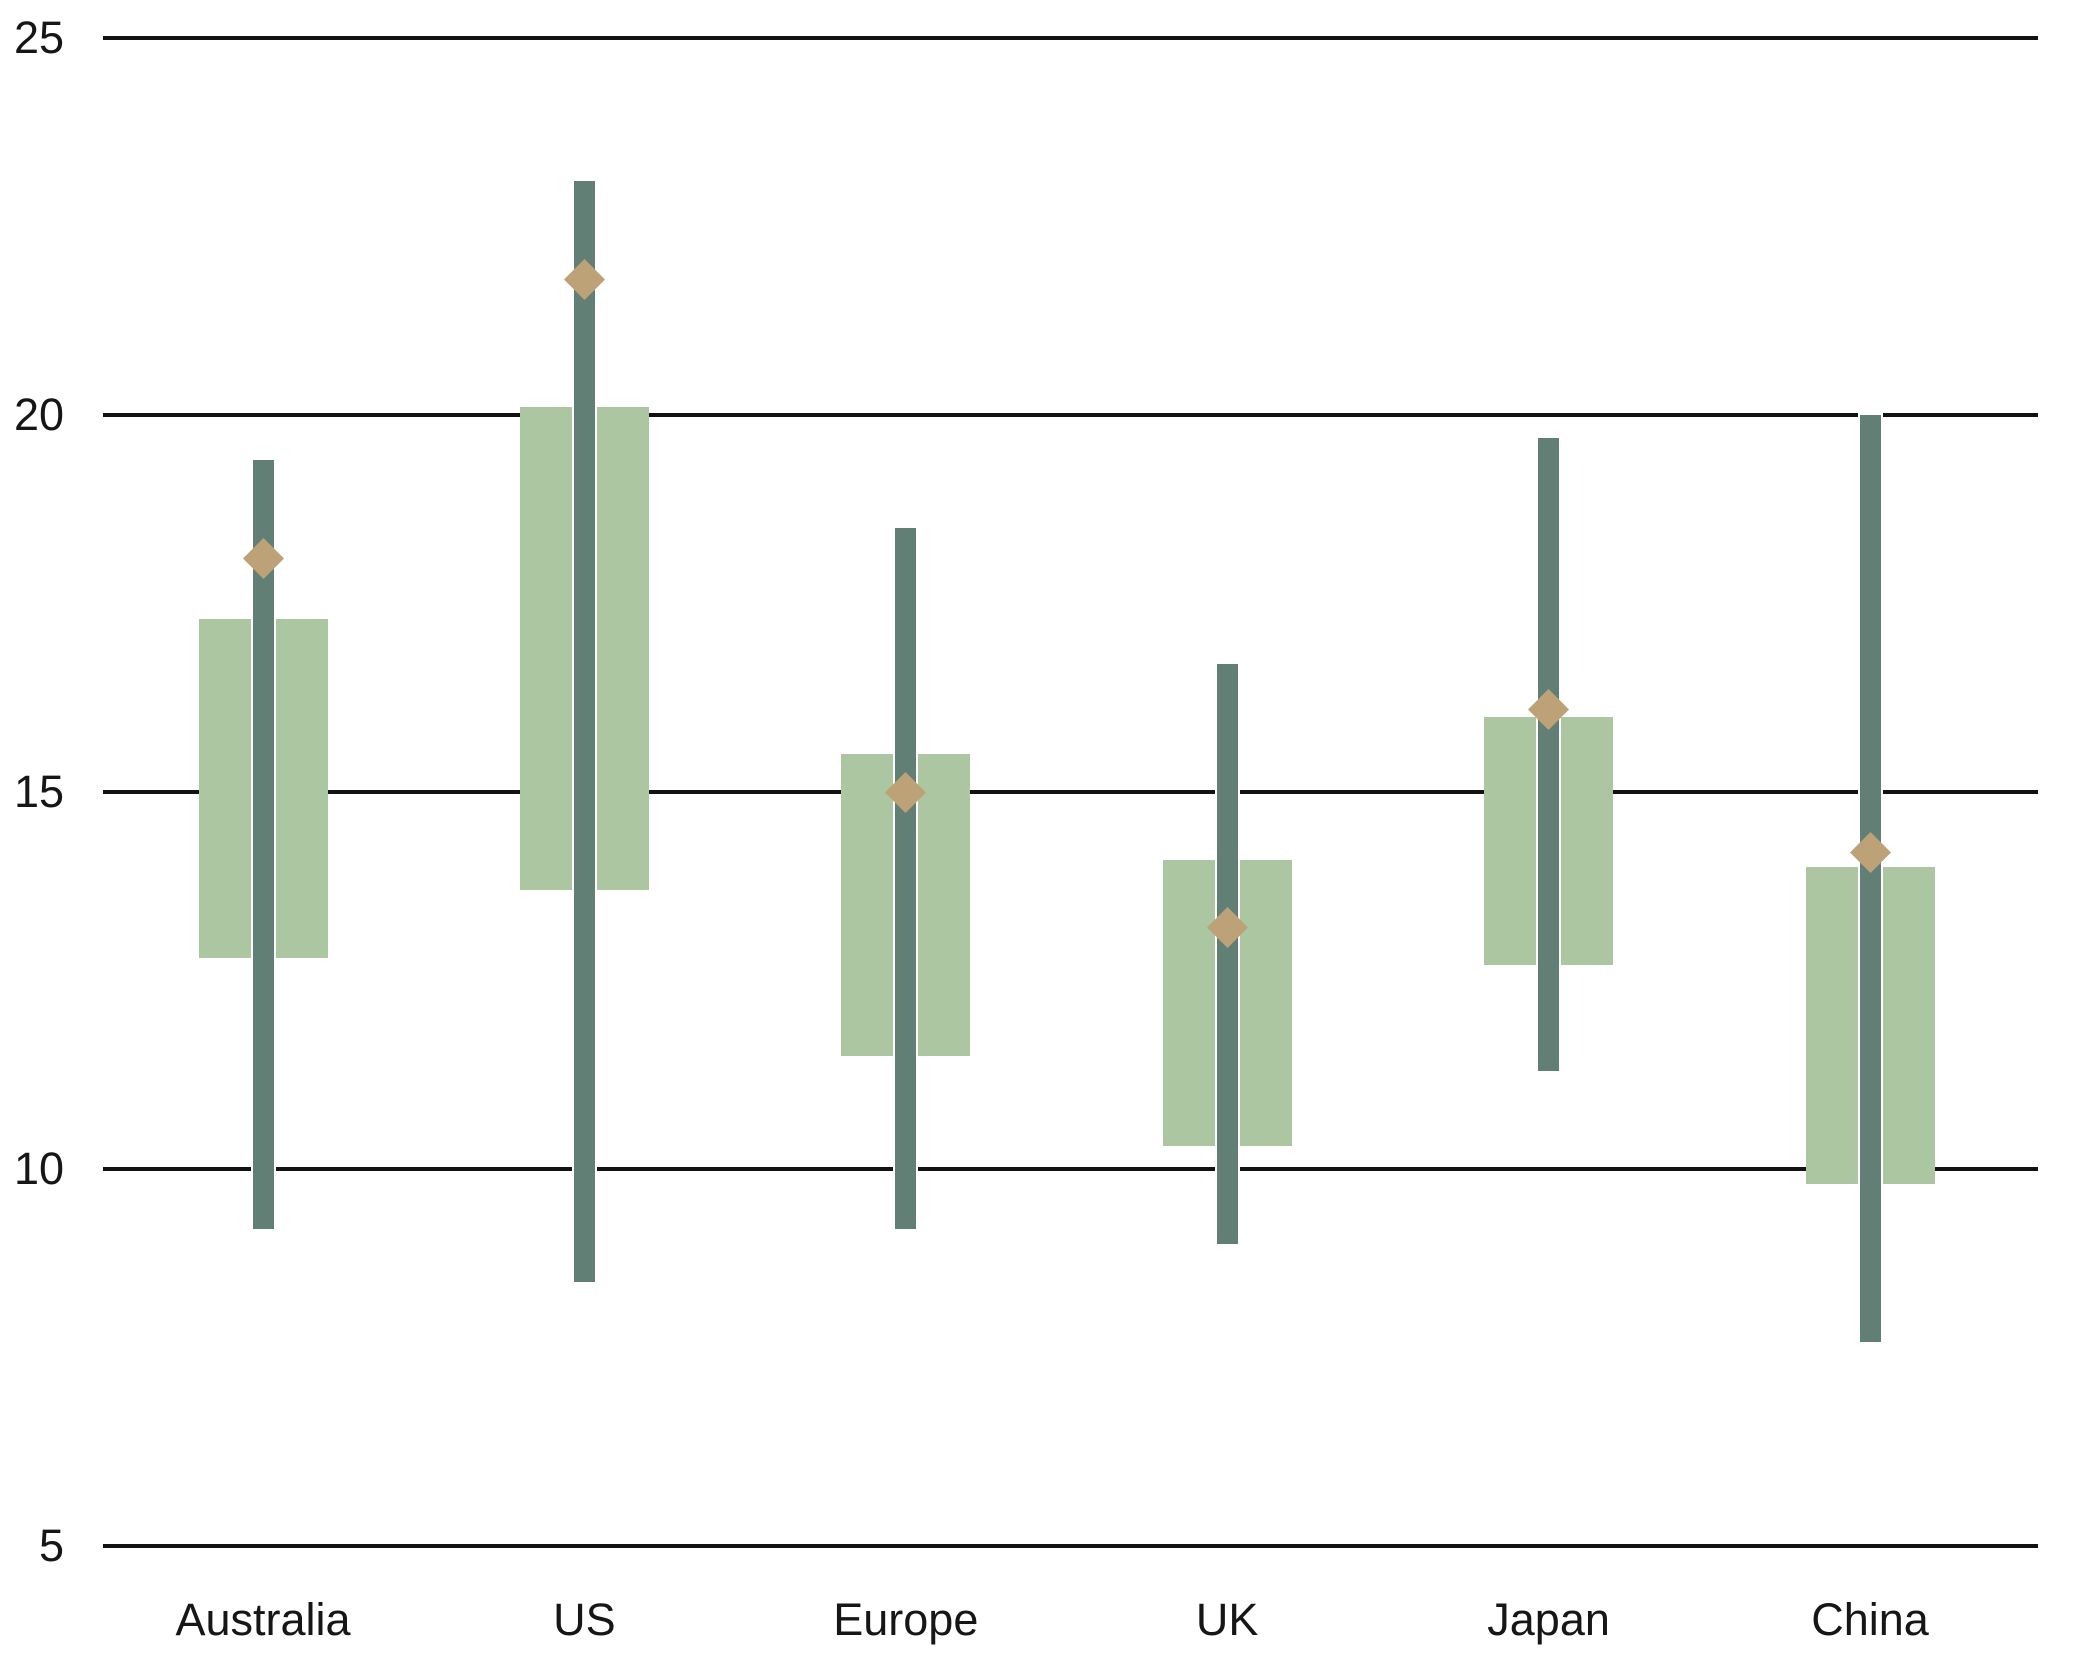  I want to click on whisker-line-uk, so click(1227, 954).